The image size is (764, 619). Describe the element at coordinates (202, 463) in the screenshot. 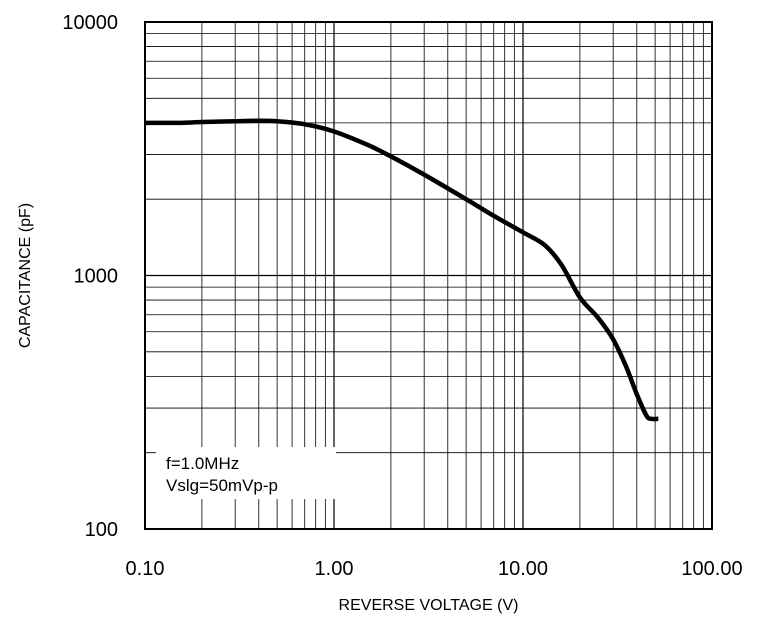

I see `annotation-frequency: f=1.0MHz` at that location.